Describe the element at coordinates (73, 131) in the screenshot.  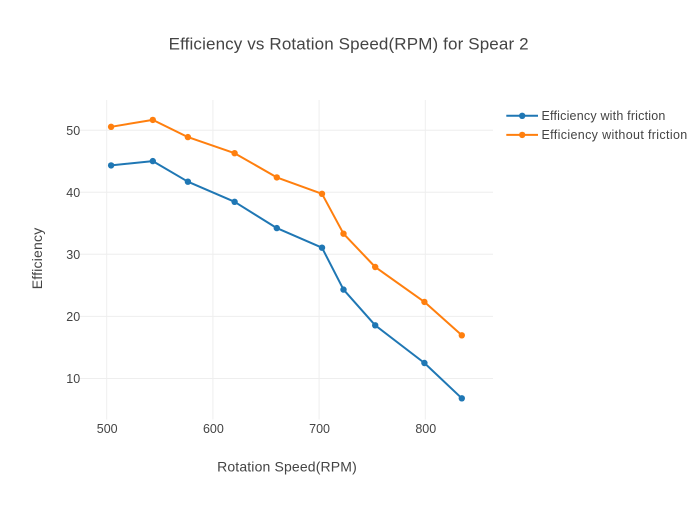
I see `svg-text: 50` at that location.